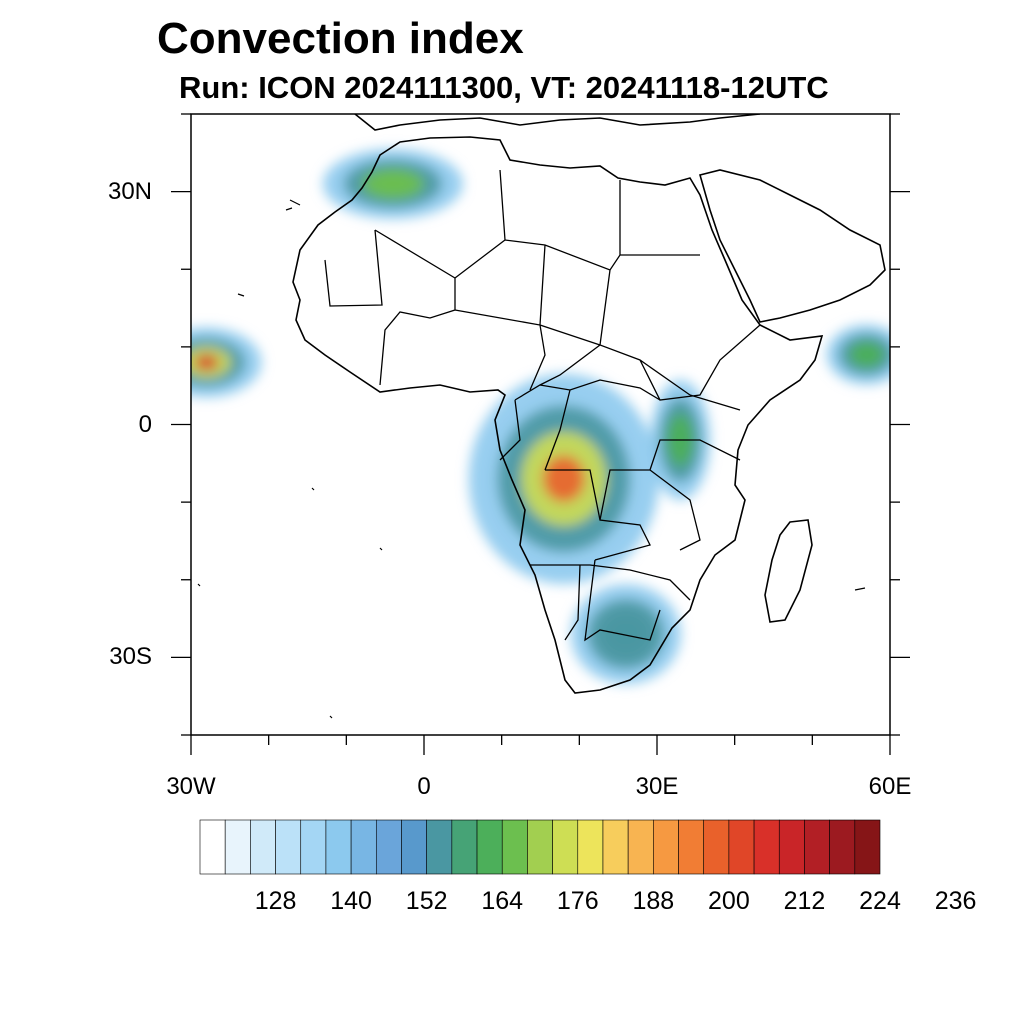  I want to click on lat-label: 30S, so click(130, 657).